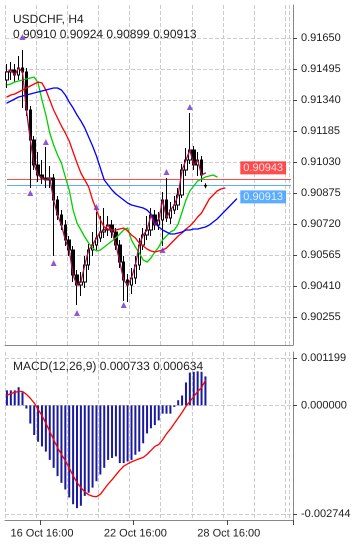  What do you see at coordinates (323, 358) in the screenshot?
I see `y-tick-label: 0.001199` at bounding box center [323, 358].